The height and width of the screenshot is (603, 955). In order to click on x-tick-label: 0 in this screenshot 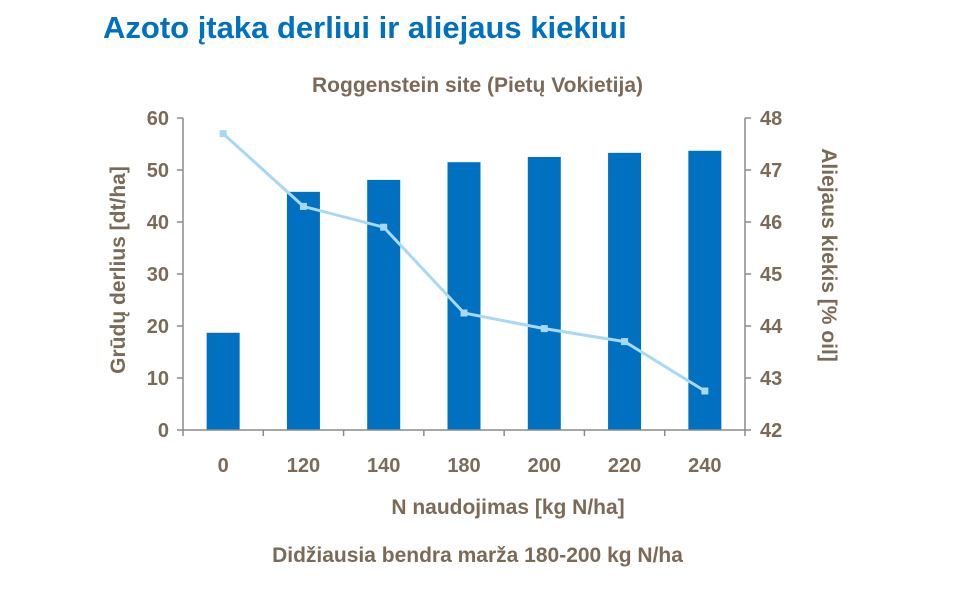, I will do `click(223, 466)`.